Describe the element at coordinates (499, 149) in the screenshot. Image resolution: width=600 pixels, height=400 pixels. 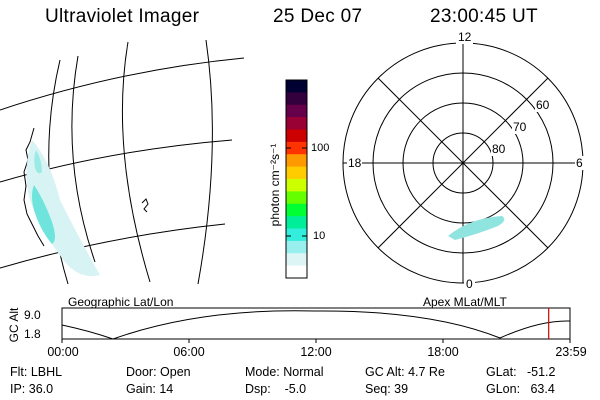
I see `lat-label-80: 80` at that location.